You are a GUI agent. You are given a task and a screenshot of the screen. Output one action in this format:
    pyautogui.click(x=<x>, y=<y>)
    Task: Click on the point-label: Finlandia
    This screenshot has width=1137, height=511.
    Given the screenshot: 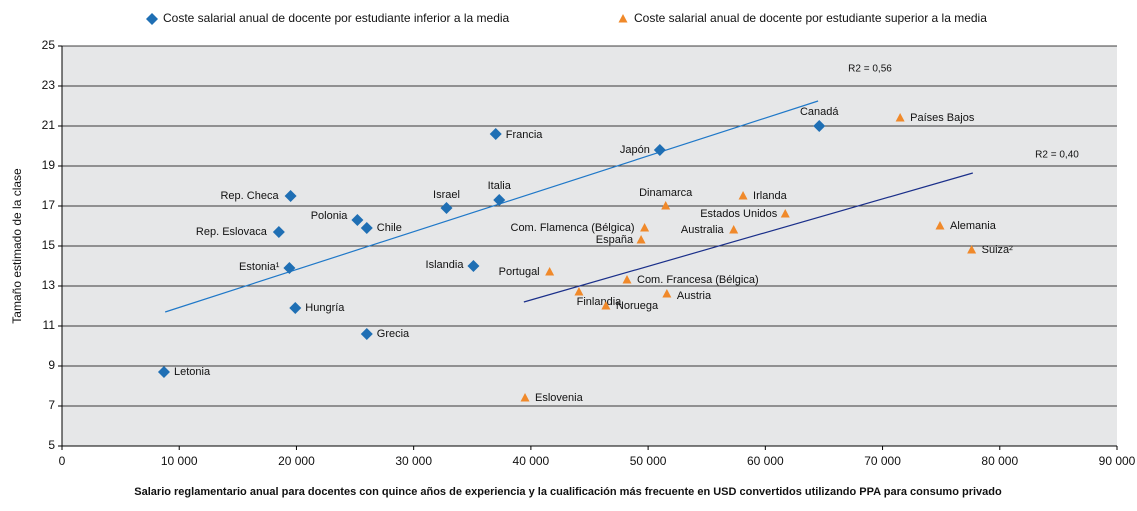 What is the action you would take?
    pyautogui.click(x=600, y=302)
    